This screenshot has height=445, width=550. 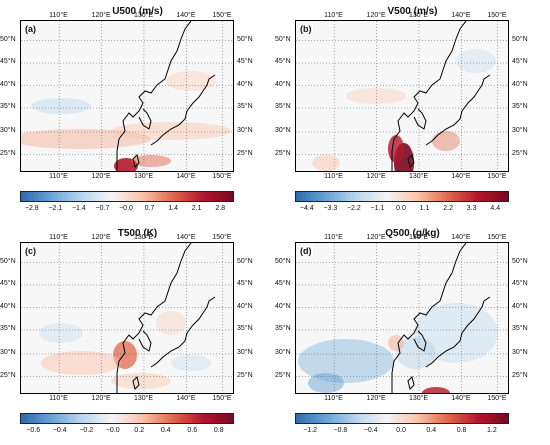 I want to click on panel-label: (b), so click(x=306, y=29).